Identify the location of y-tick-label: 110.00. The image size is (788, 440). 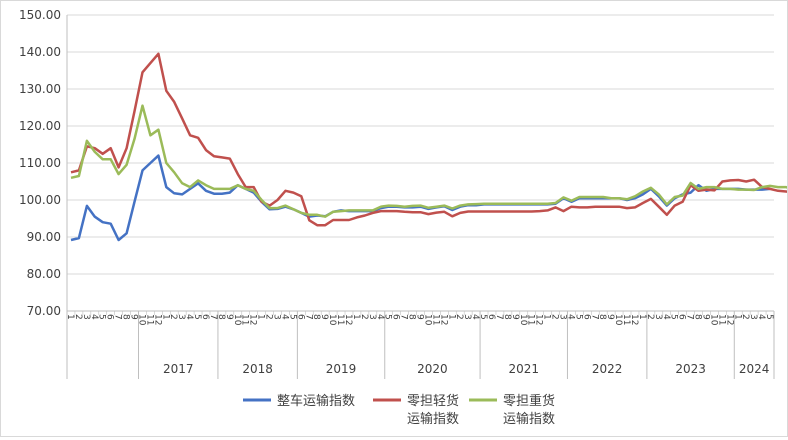
(40, 163).